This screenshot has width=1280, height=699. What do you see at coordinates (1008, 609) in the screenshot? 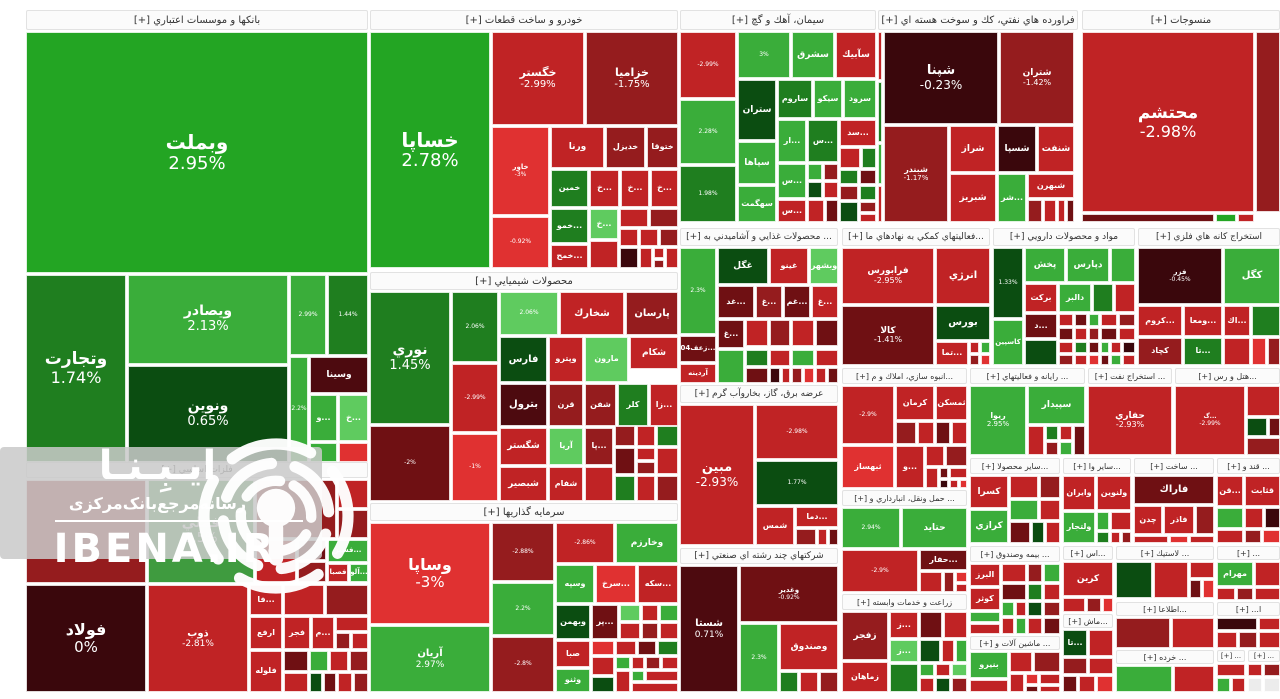
I see `tile-insurance-cell` at bounding box center [1008, 609].